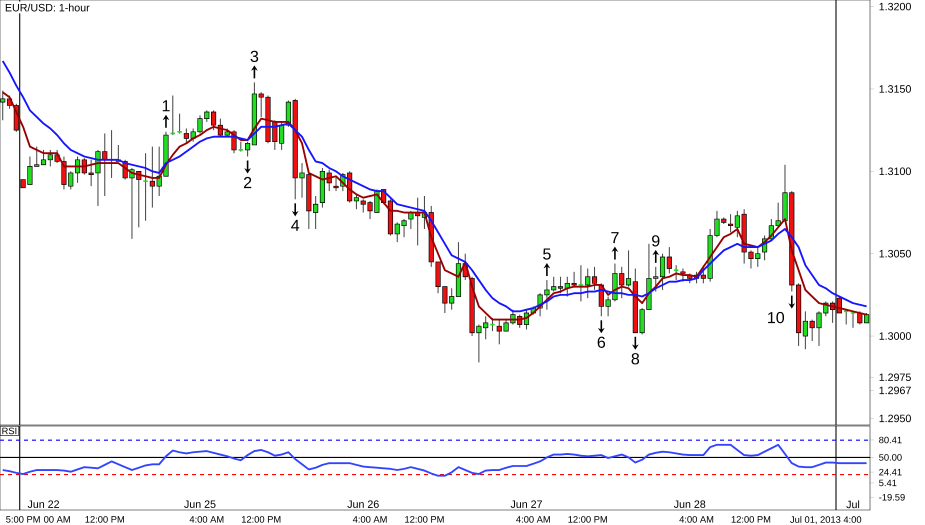 The image size is (925, 525). What do you see at coordinates (48, 8) in the screenshot?
I see `chart-title: EUR/USD: 1-hour` at bounding box center [48, 8].